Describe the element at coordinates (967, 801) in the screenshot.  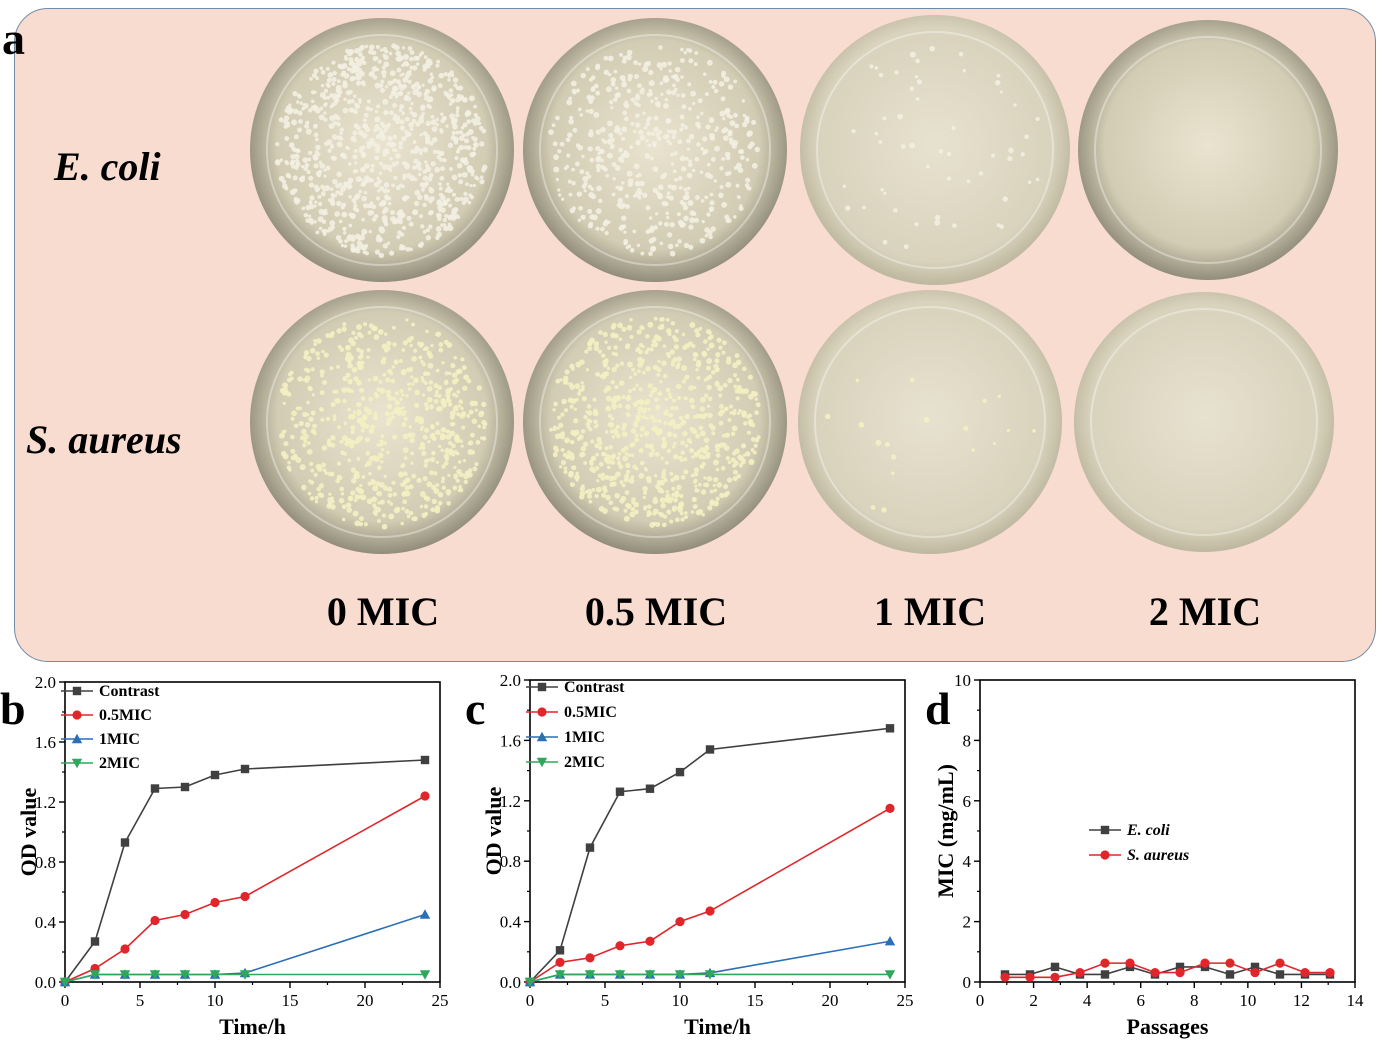
I see `y-tick-label: 6` at that location.